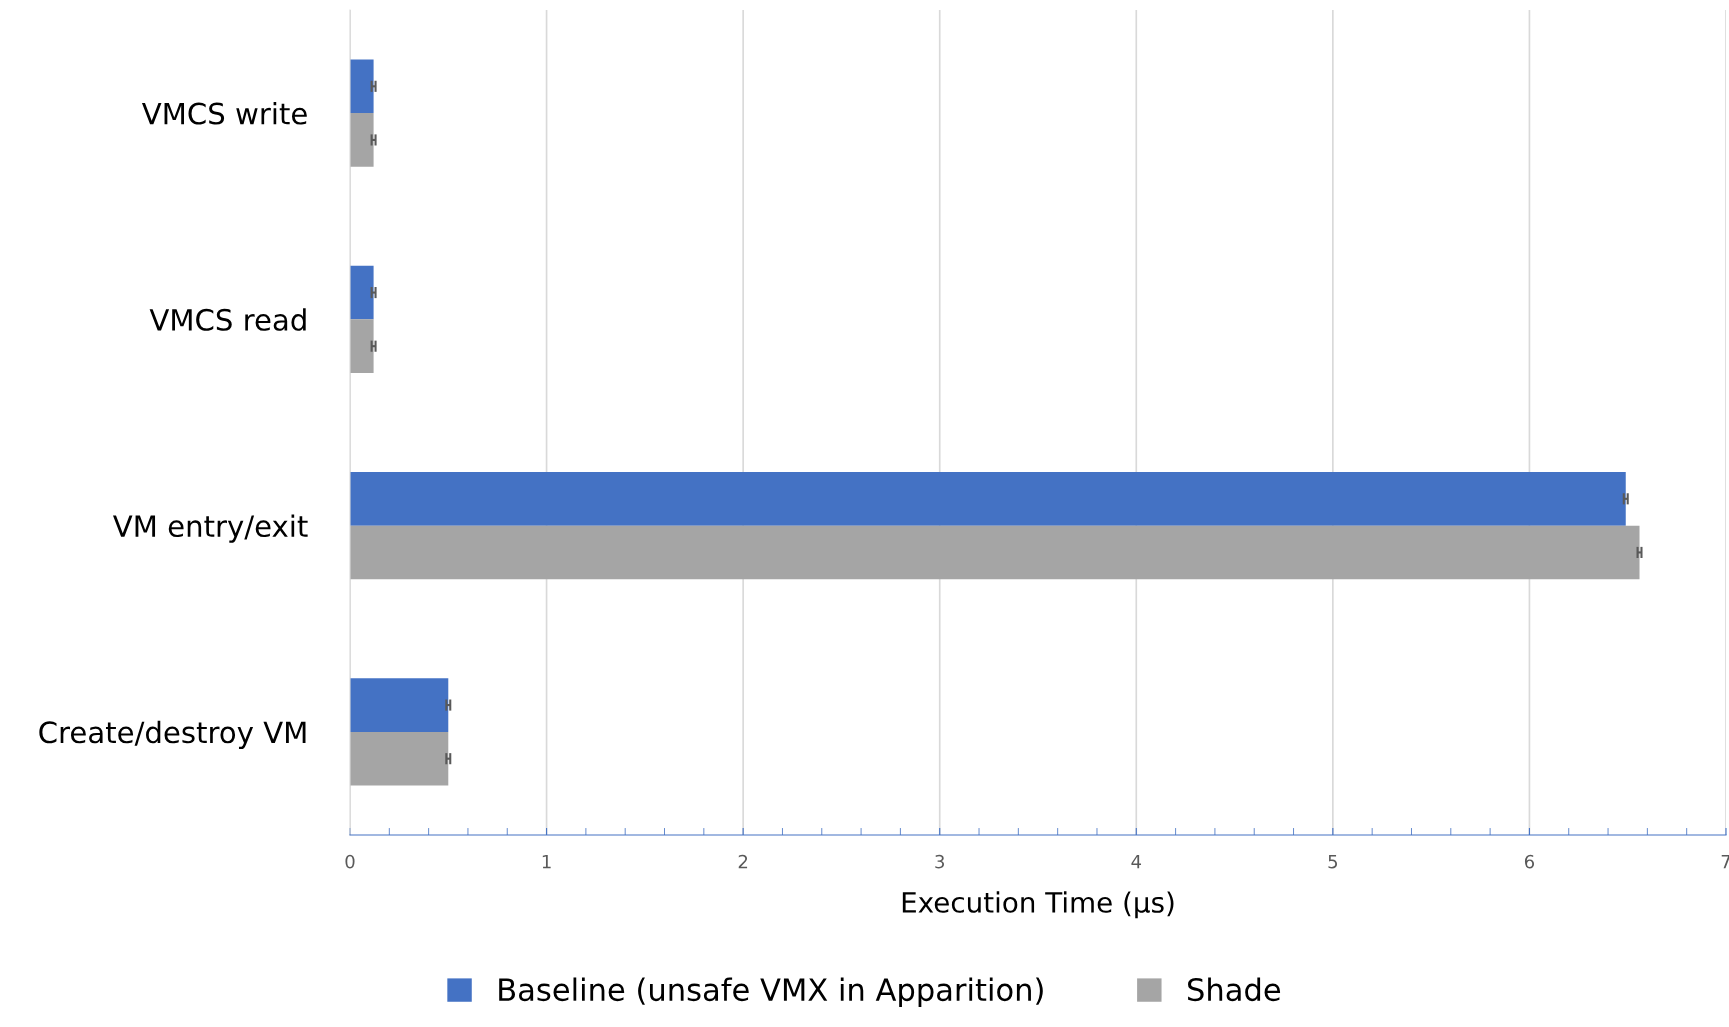 The image size is (1729, 1027). I want to click on x-axis-title: Execution Time (µs), so click(1038, 905).